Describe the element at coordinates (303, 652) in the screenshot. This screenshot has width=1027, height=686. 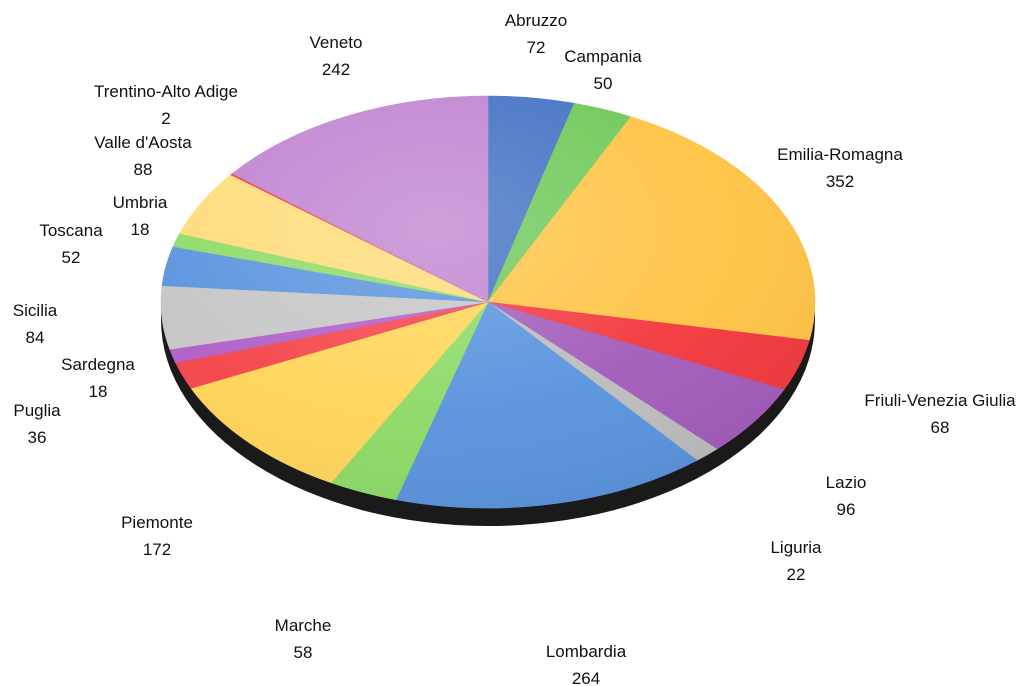
I see `slice-value: 58` at that location.